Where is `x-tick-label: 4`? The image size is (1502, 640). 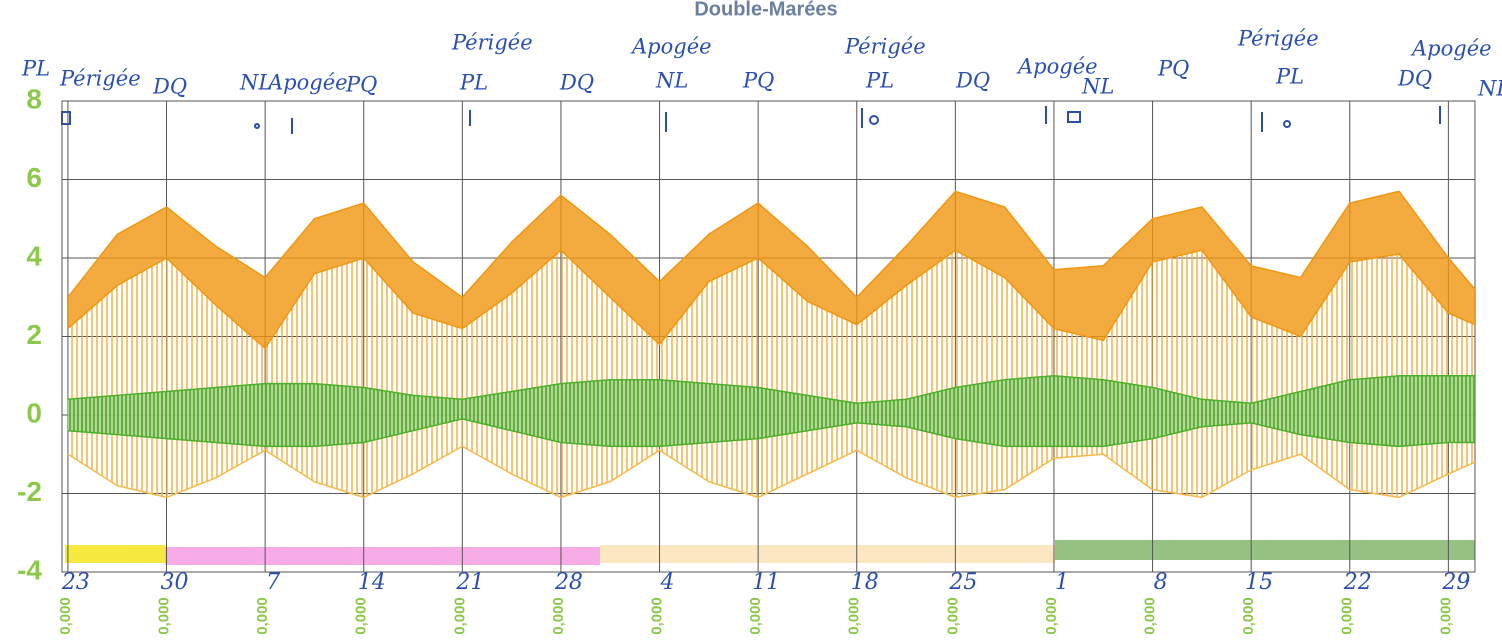
x-tick-label: 4 is located at coordinates (667, 582).